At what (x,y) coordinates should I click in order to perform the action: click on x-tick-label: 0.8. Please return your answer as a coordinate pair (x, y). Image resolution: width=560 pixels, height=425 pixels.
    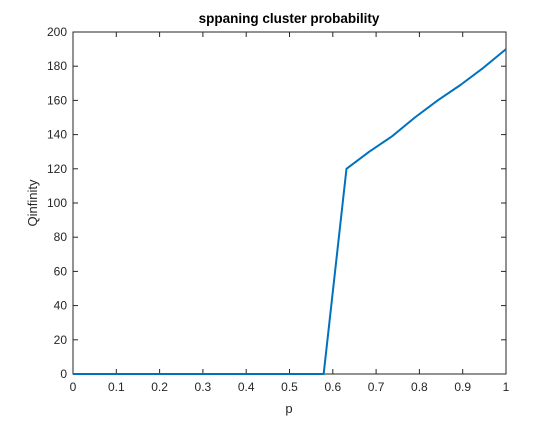
    Looking at the image, I should click on (419, 387).